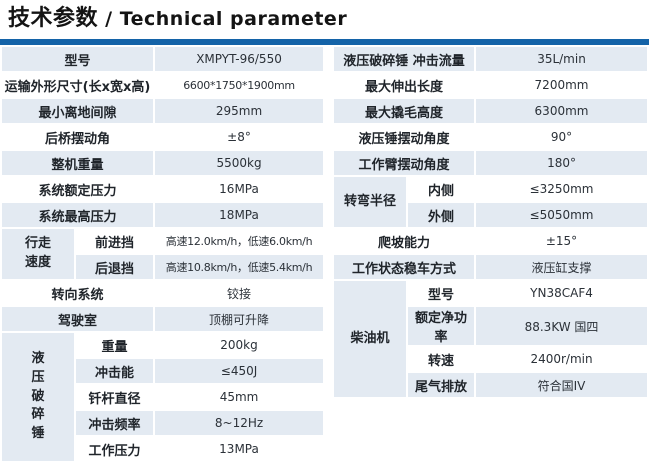 This screenshot has height=468, width=649. What do you see at coordinates (404, 163) in the screenshot?
I see `param-label: 工作臂摆动角度` at bounding box center [404, 163].